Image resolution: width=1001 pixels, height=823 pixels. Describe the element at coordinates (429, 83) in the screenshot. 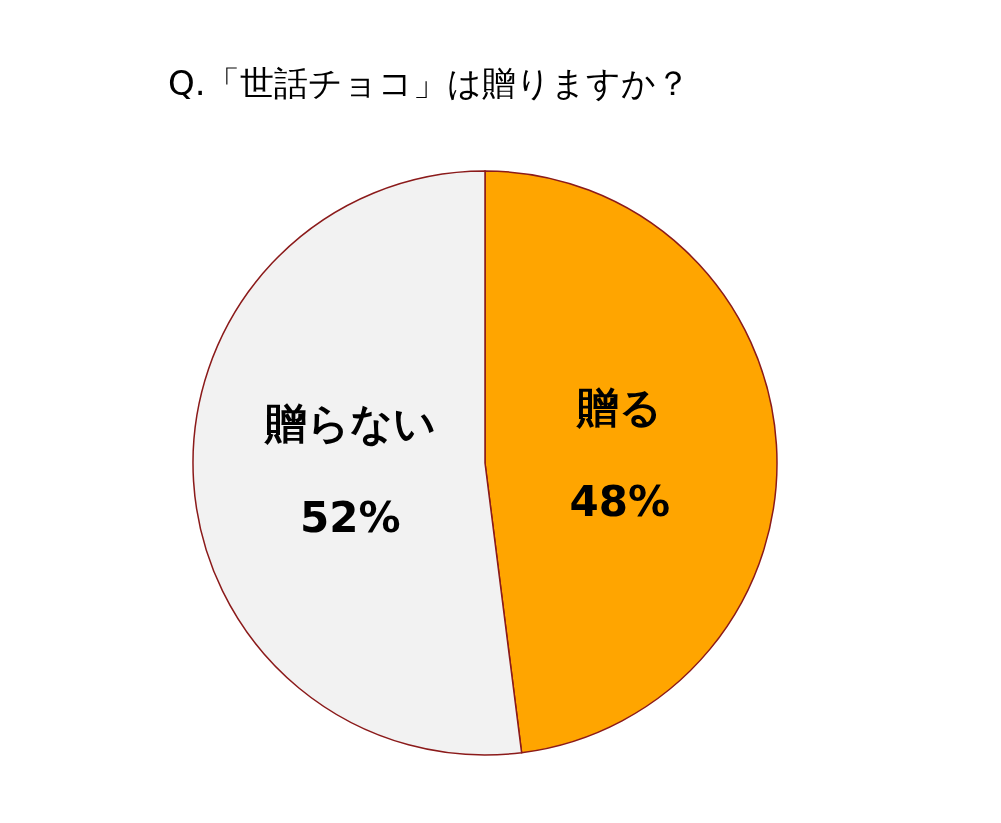

I see `chart-title: Q.「世話チョコ」は贈りますか？` at that location.